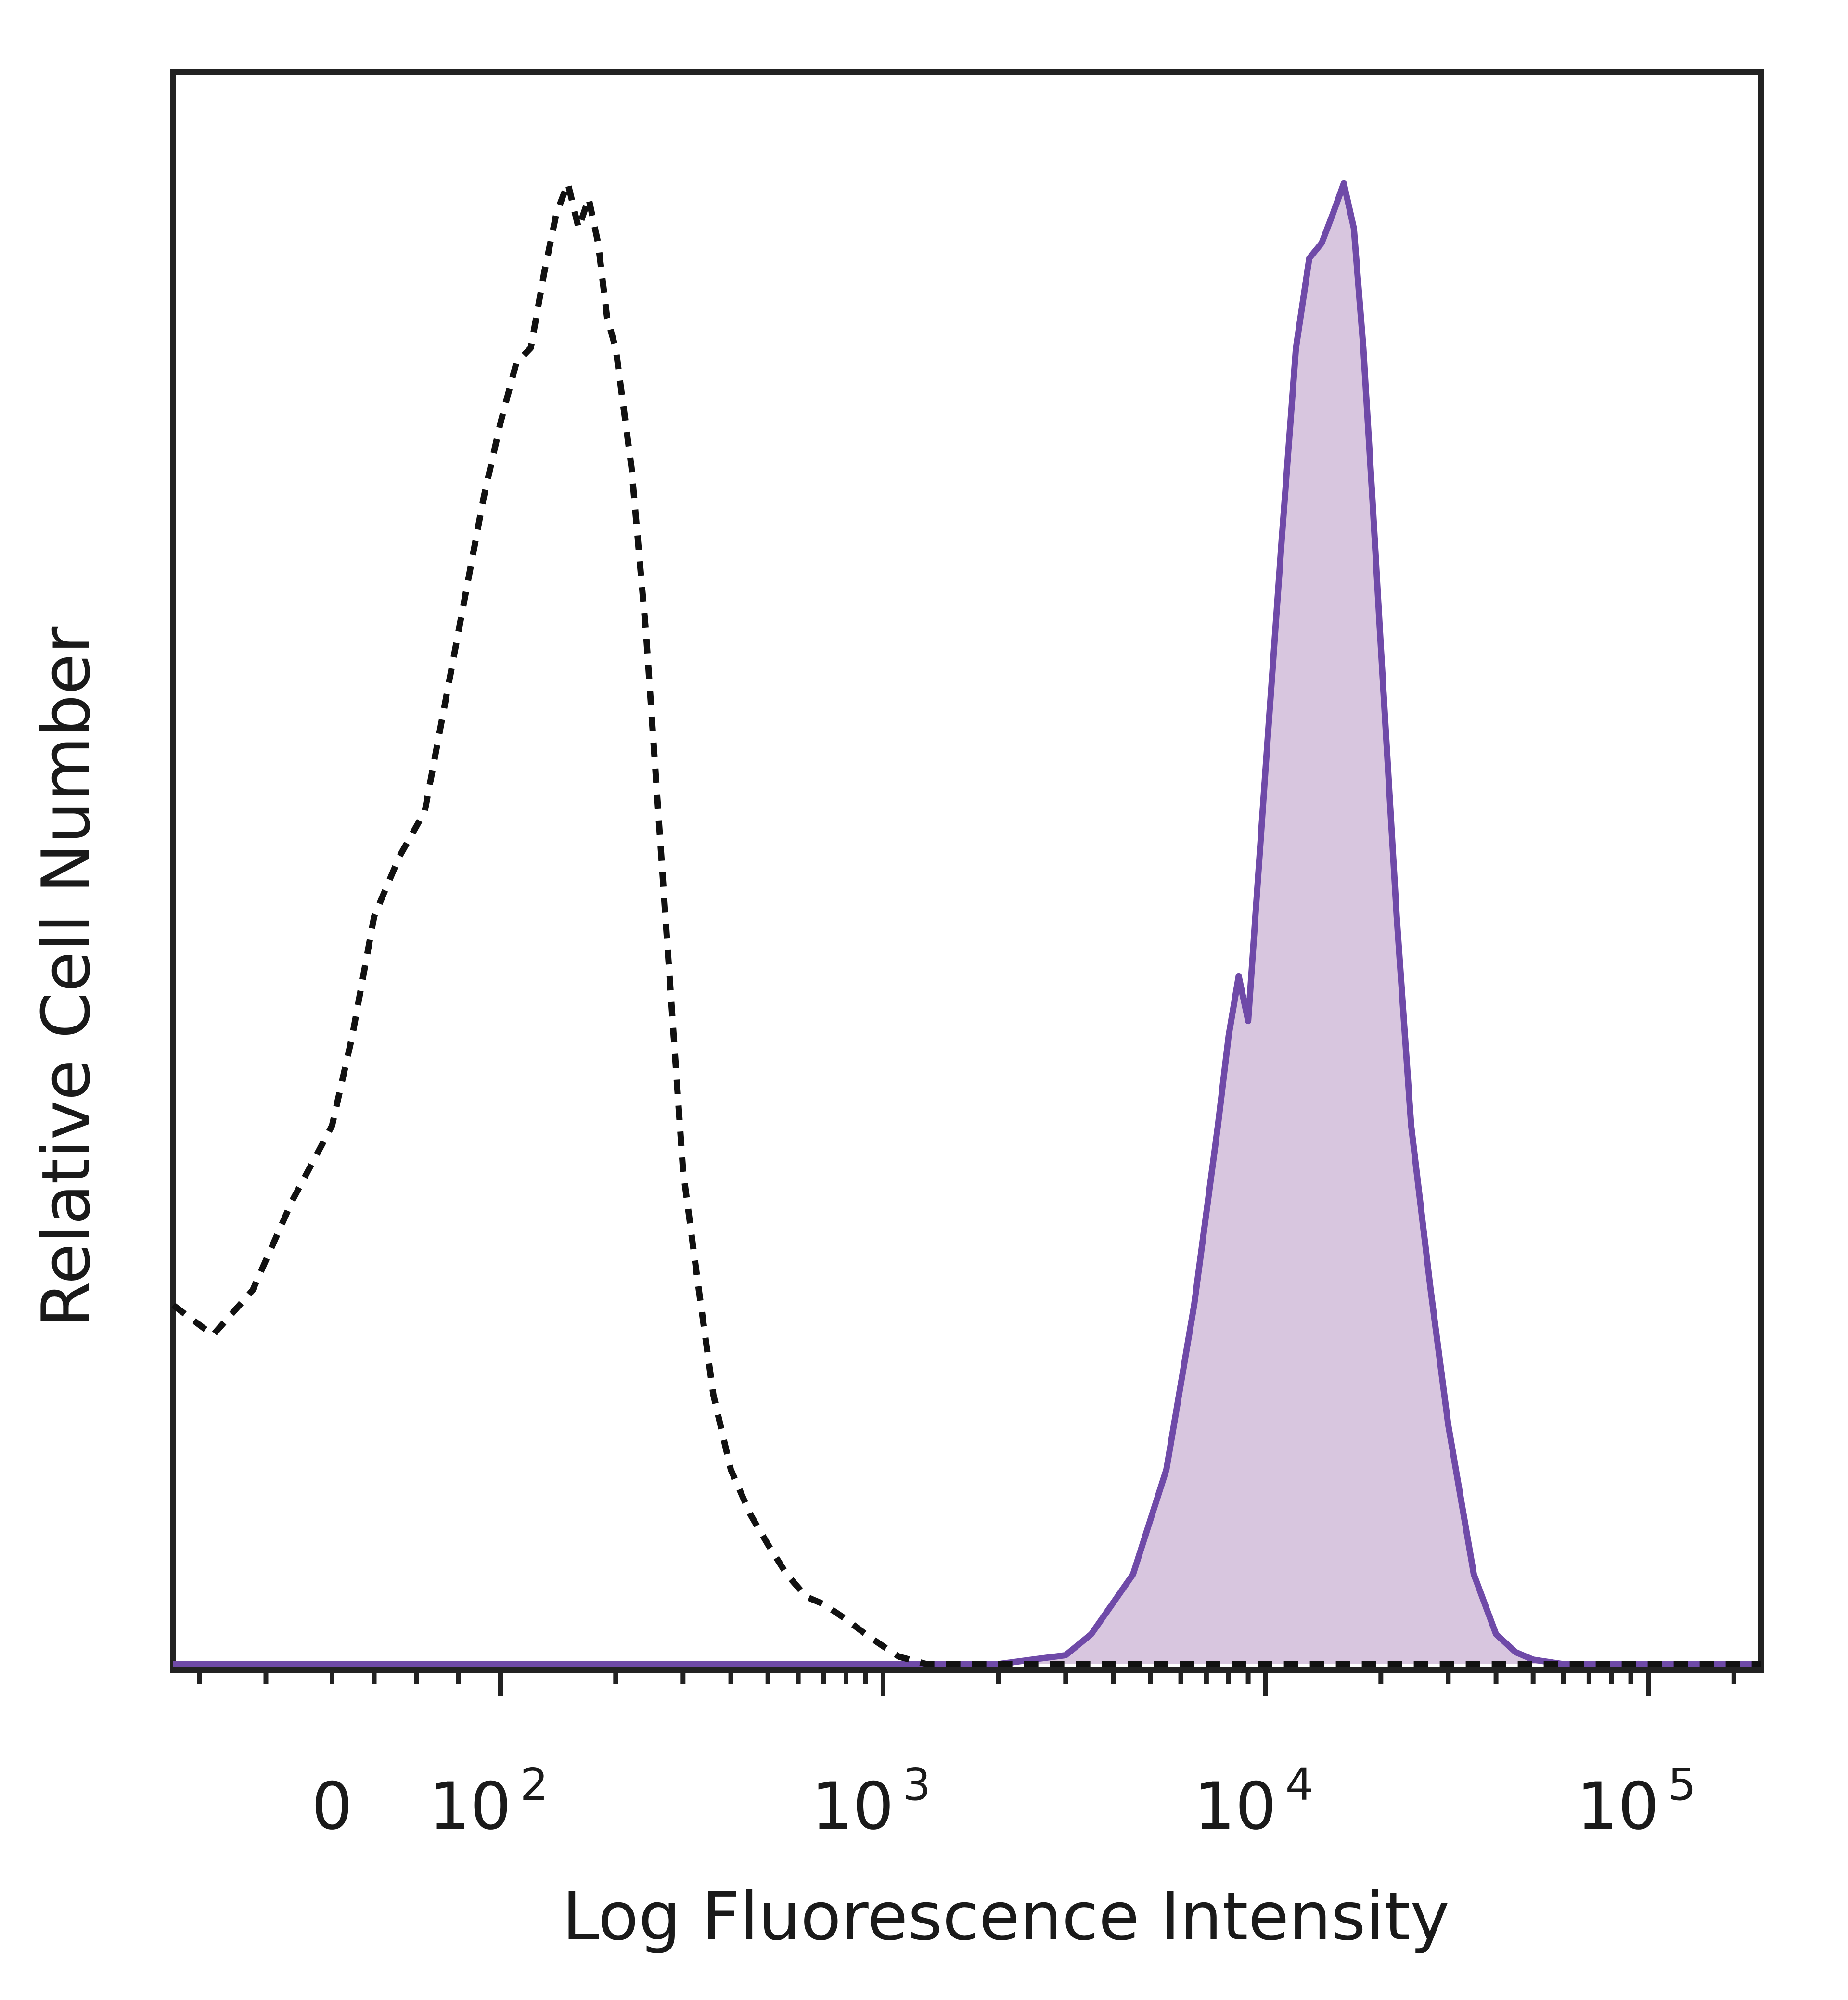 This screenshot has height=2000, width=1848. Describe the element at coordinates (1006, 1916) in the screenshot. I see `x-axis-title: Log Fluorescence Intensity` at that location.